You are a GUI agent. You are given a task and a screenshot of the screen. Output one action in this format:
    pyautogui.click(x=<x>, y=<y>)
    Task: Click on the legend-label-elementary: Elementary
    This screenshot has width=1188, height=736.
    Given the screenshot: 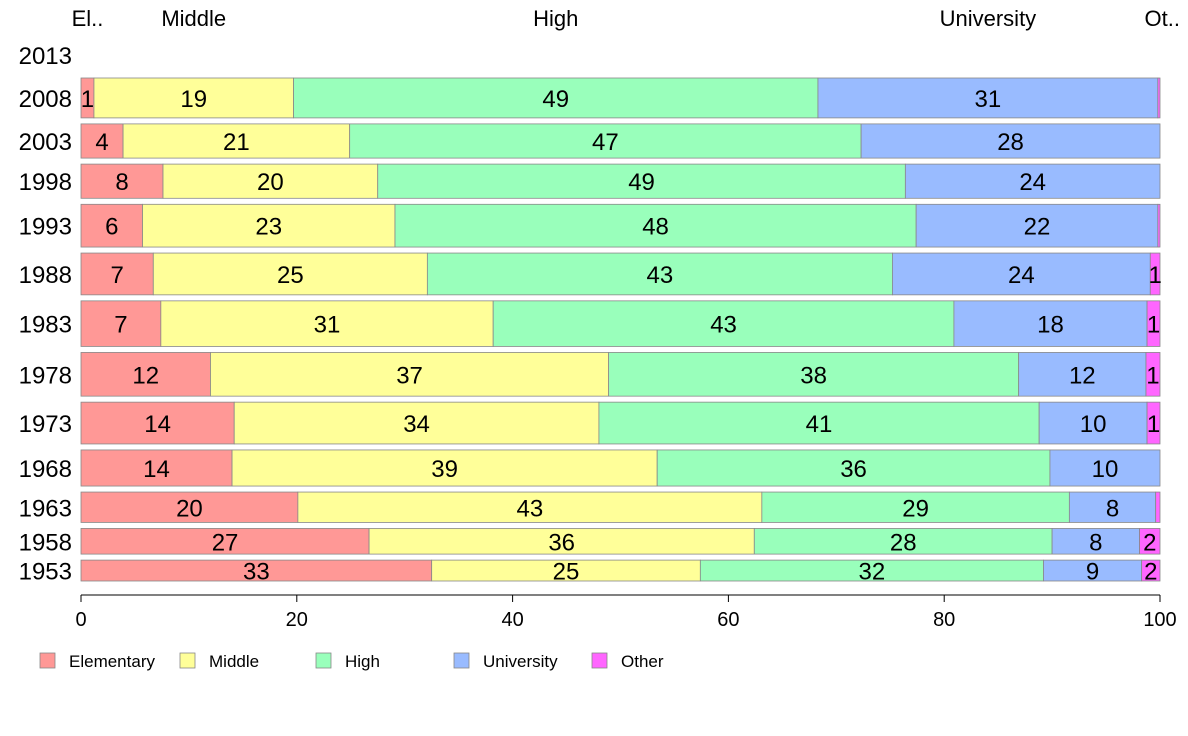 What is the action you would take?
    pyautogui.click(x=112, y=661)
    